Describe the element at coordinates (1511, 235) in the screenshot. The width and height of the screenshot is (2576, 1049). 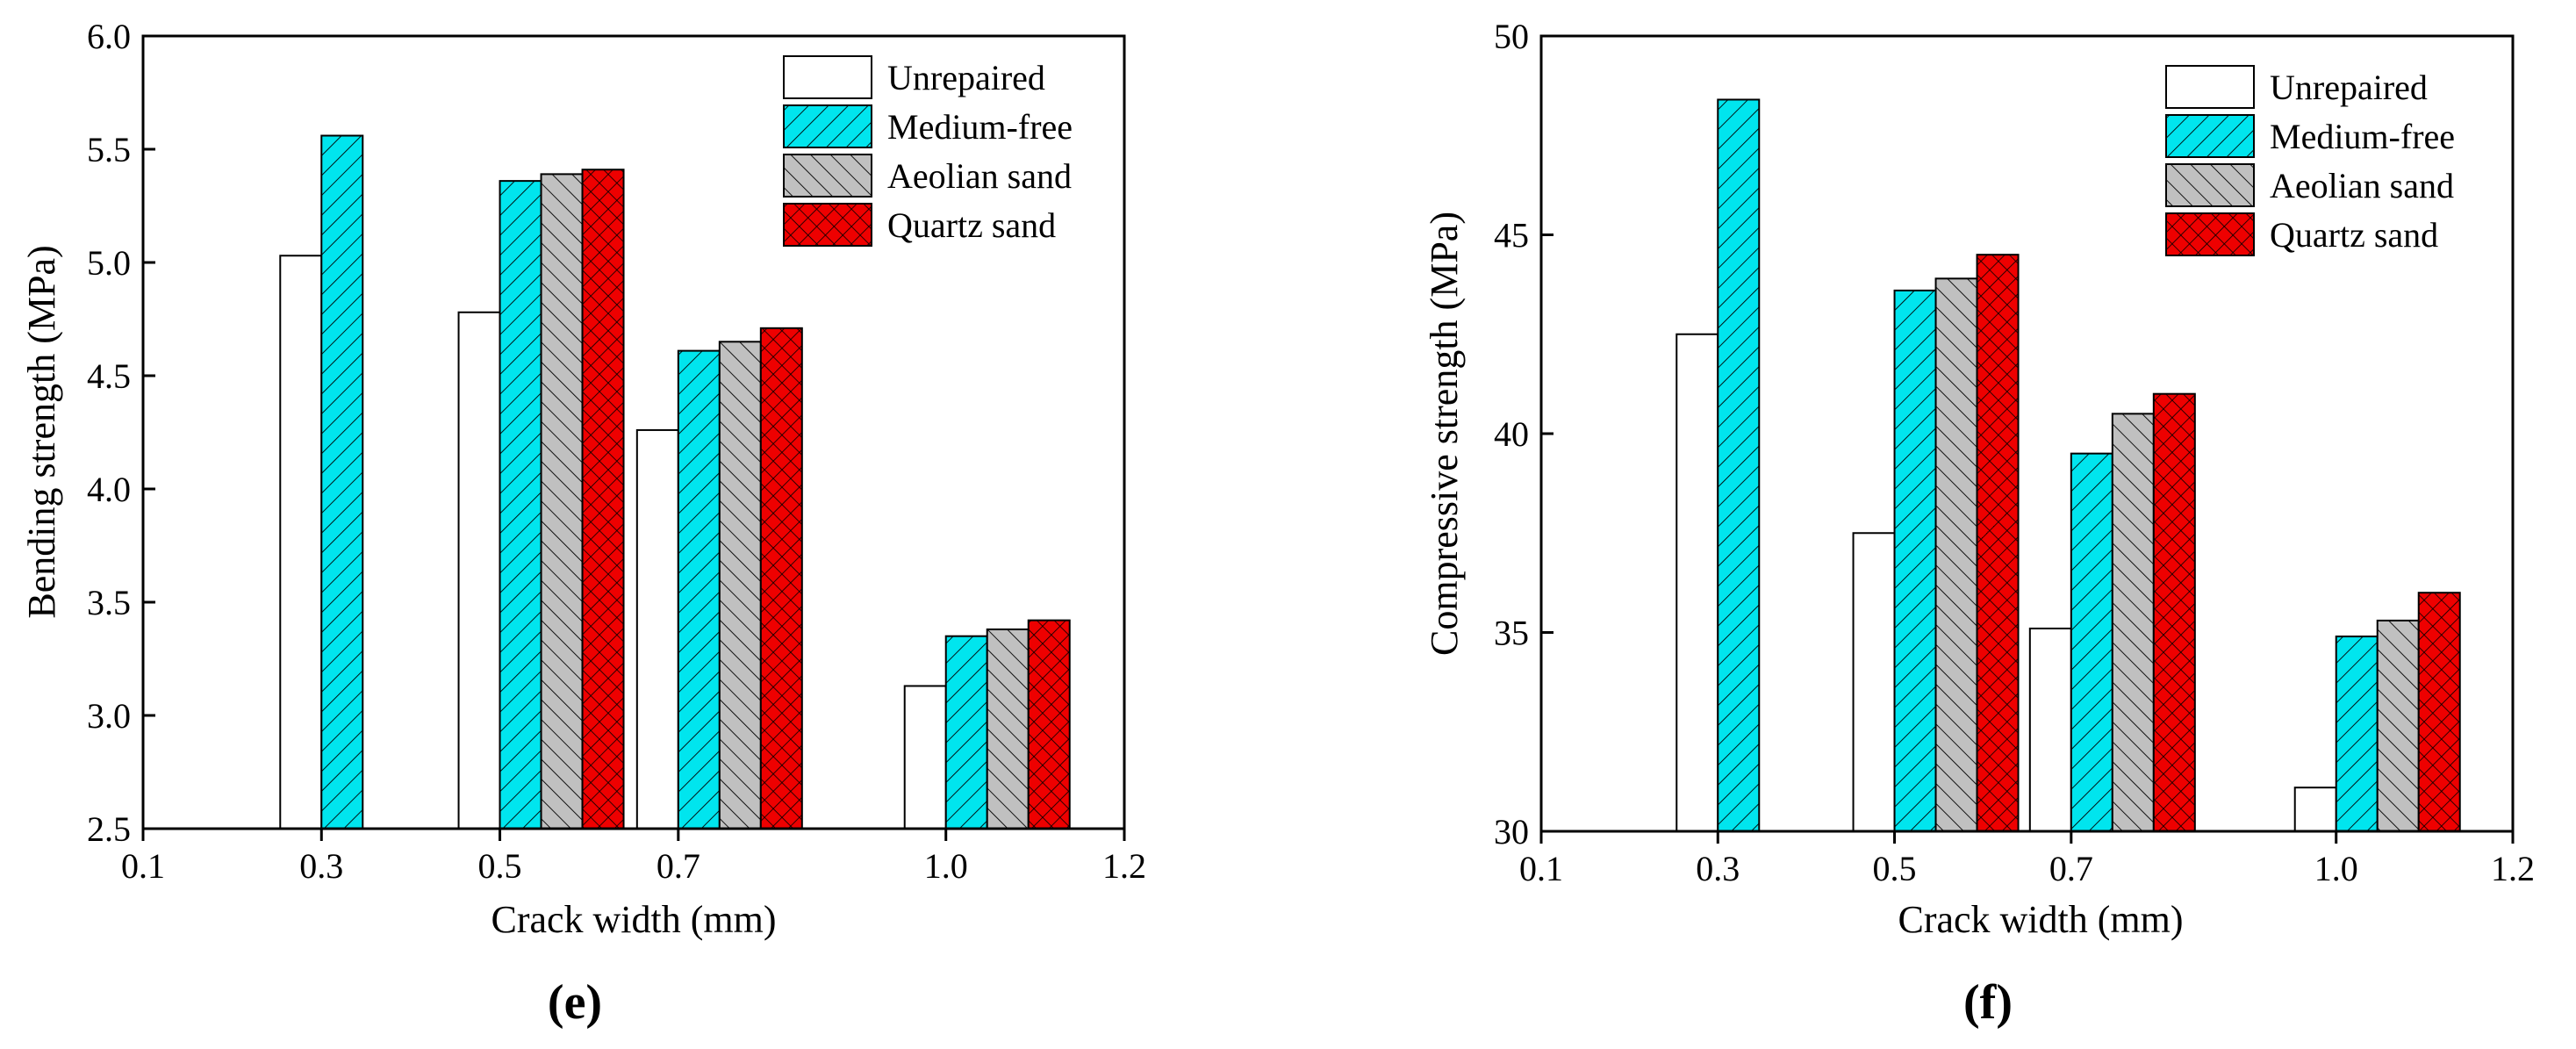
I see `y-tick-label: 45` at that location.